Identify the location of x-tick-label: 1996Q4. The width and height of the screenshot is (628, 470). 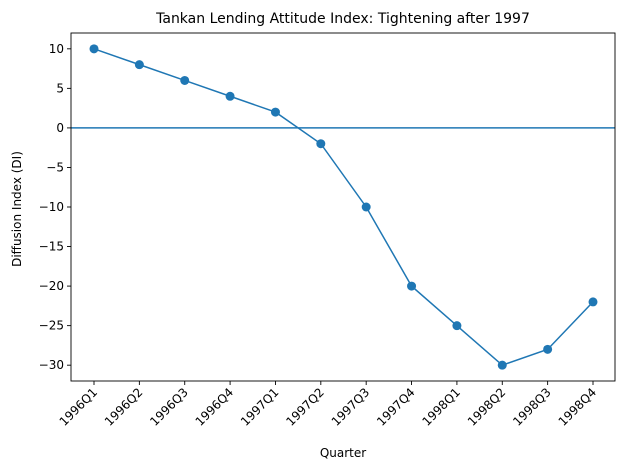
(215, 407).